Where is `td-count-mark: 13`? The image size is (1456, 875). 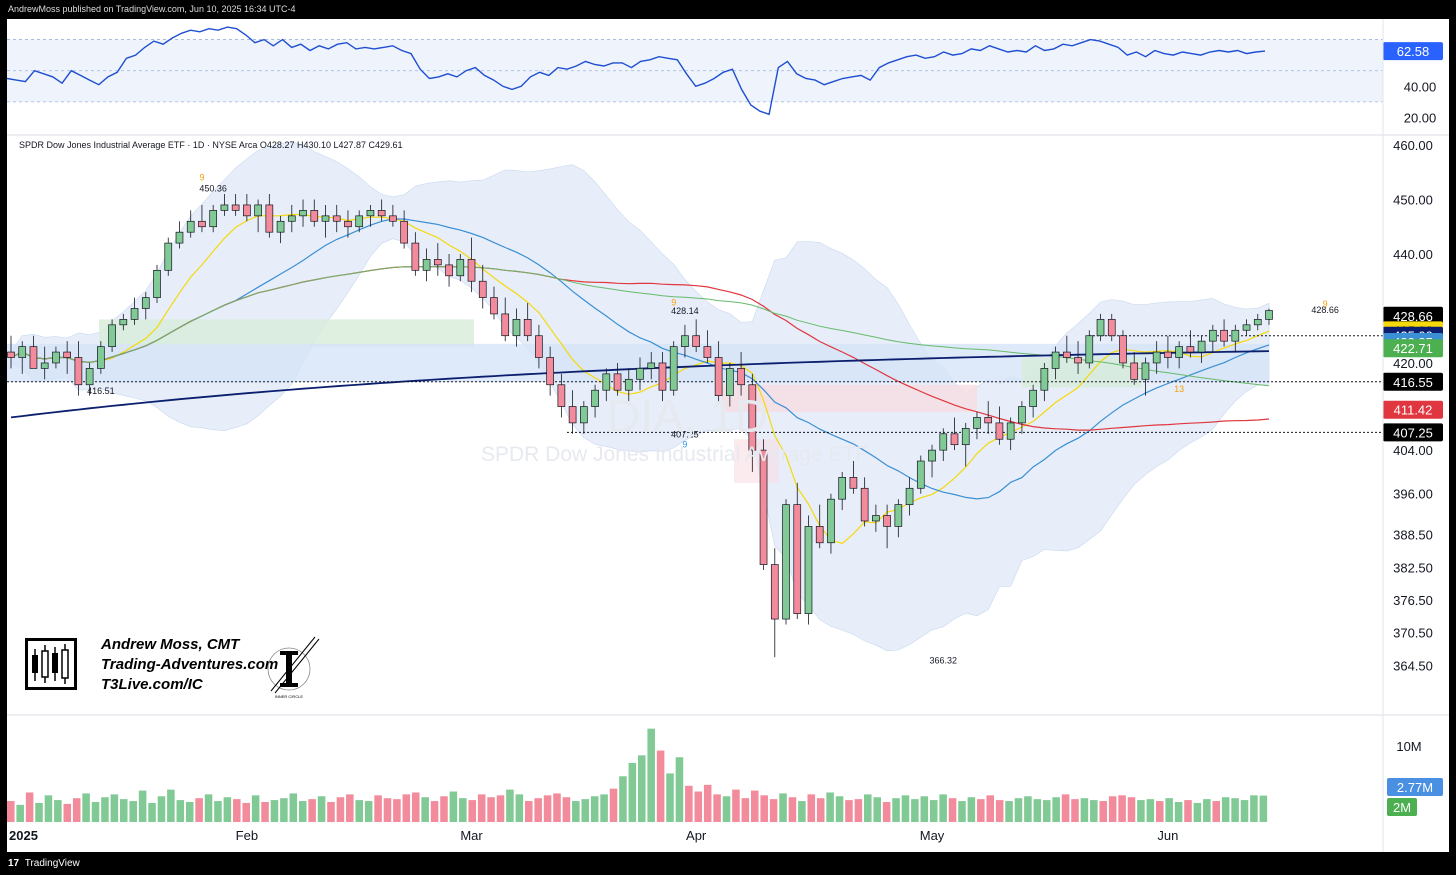
td-count-mark: 13 is located at coordinates (1179, 389).